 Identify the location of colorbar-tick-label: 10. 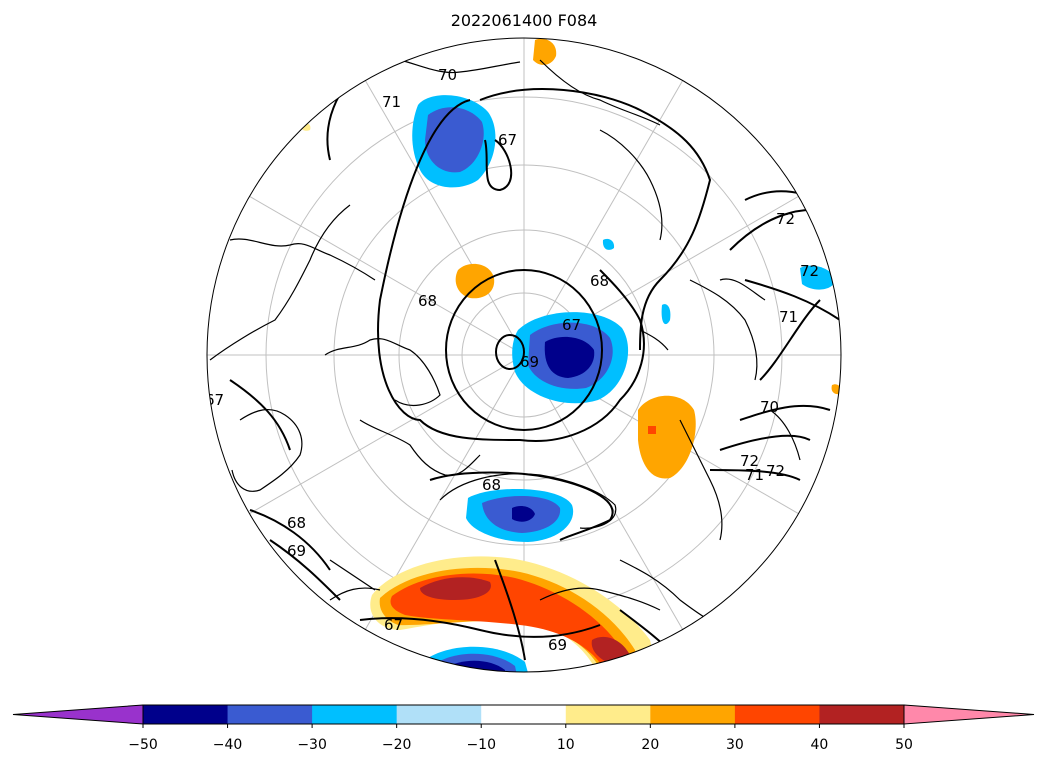
(566, 745).